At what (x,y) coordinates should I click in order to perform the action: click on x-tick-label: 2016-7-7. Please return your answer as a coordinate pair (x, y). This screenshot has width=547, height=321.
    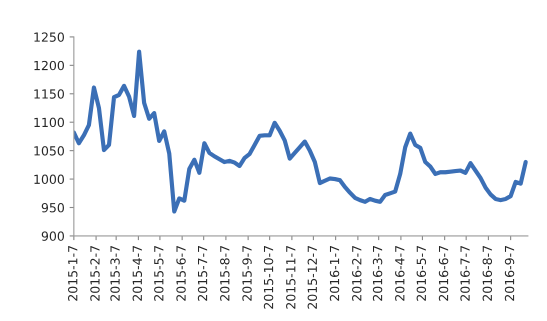
    Looking at the image, I should click on (465, 273).